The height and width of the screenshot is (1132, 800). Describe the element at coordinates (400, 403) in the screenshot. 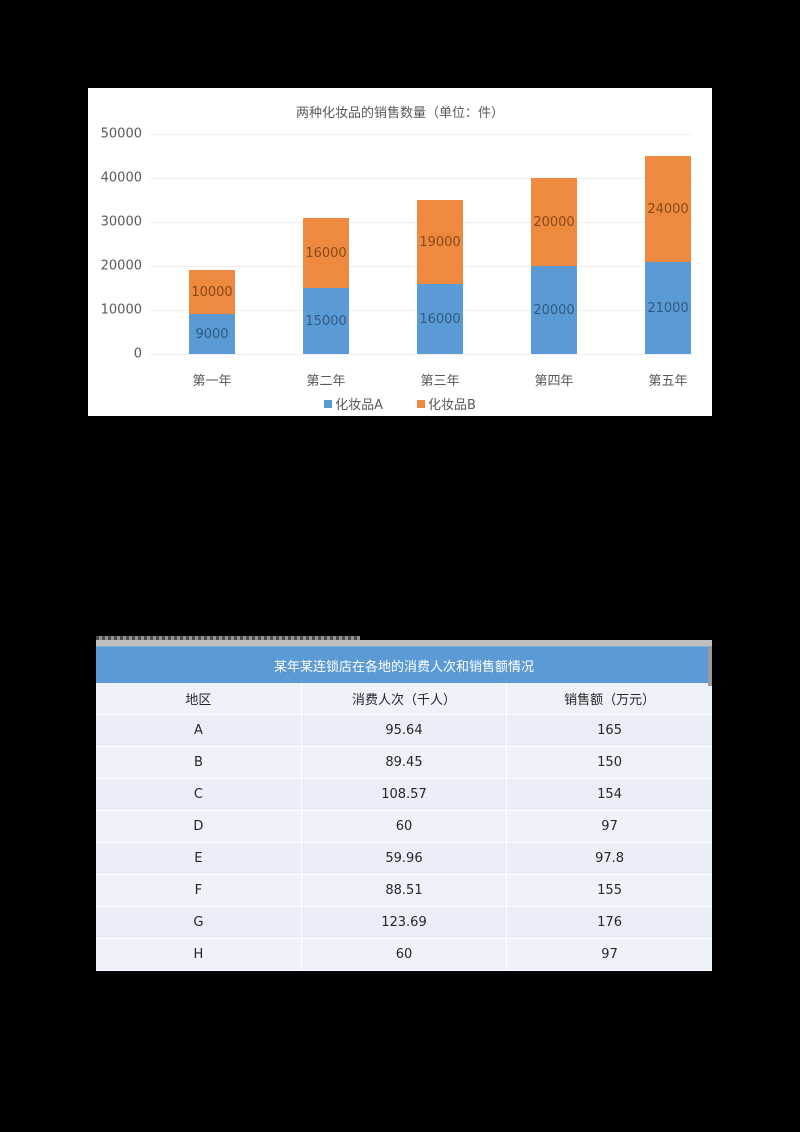

I see `chart-legend: 化妆品A 化妆品B` at that location.